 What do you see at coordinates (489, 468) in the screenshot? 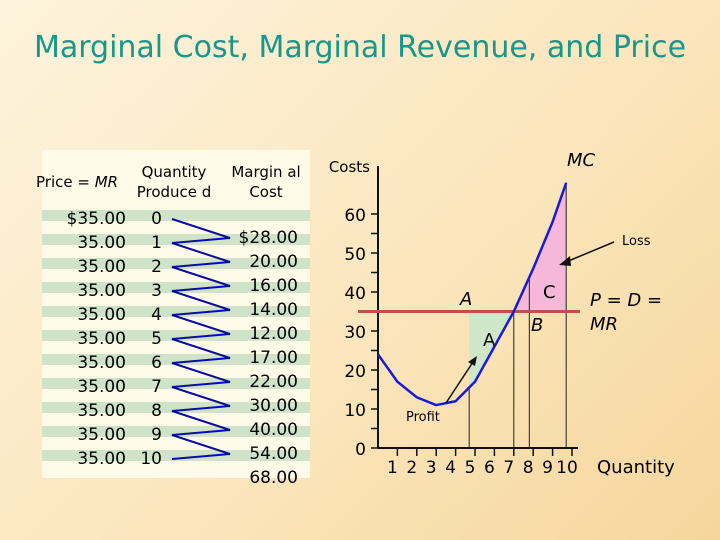
I see `x-tick-label: 6` at bounding box center [489, 468].